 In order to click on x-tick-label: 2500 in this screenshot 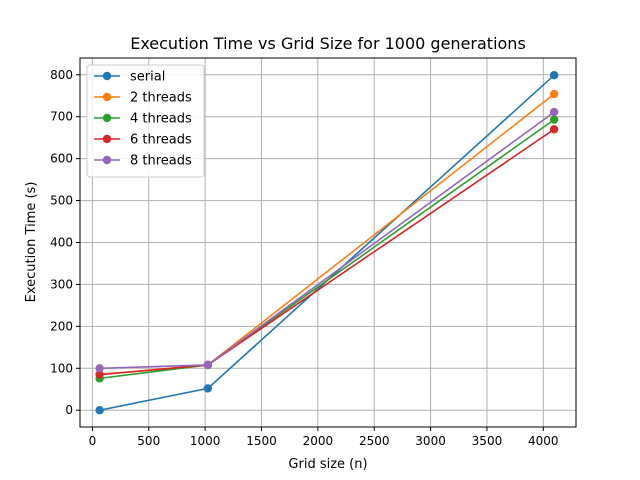, I will do `click(374, 441)`.